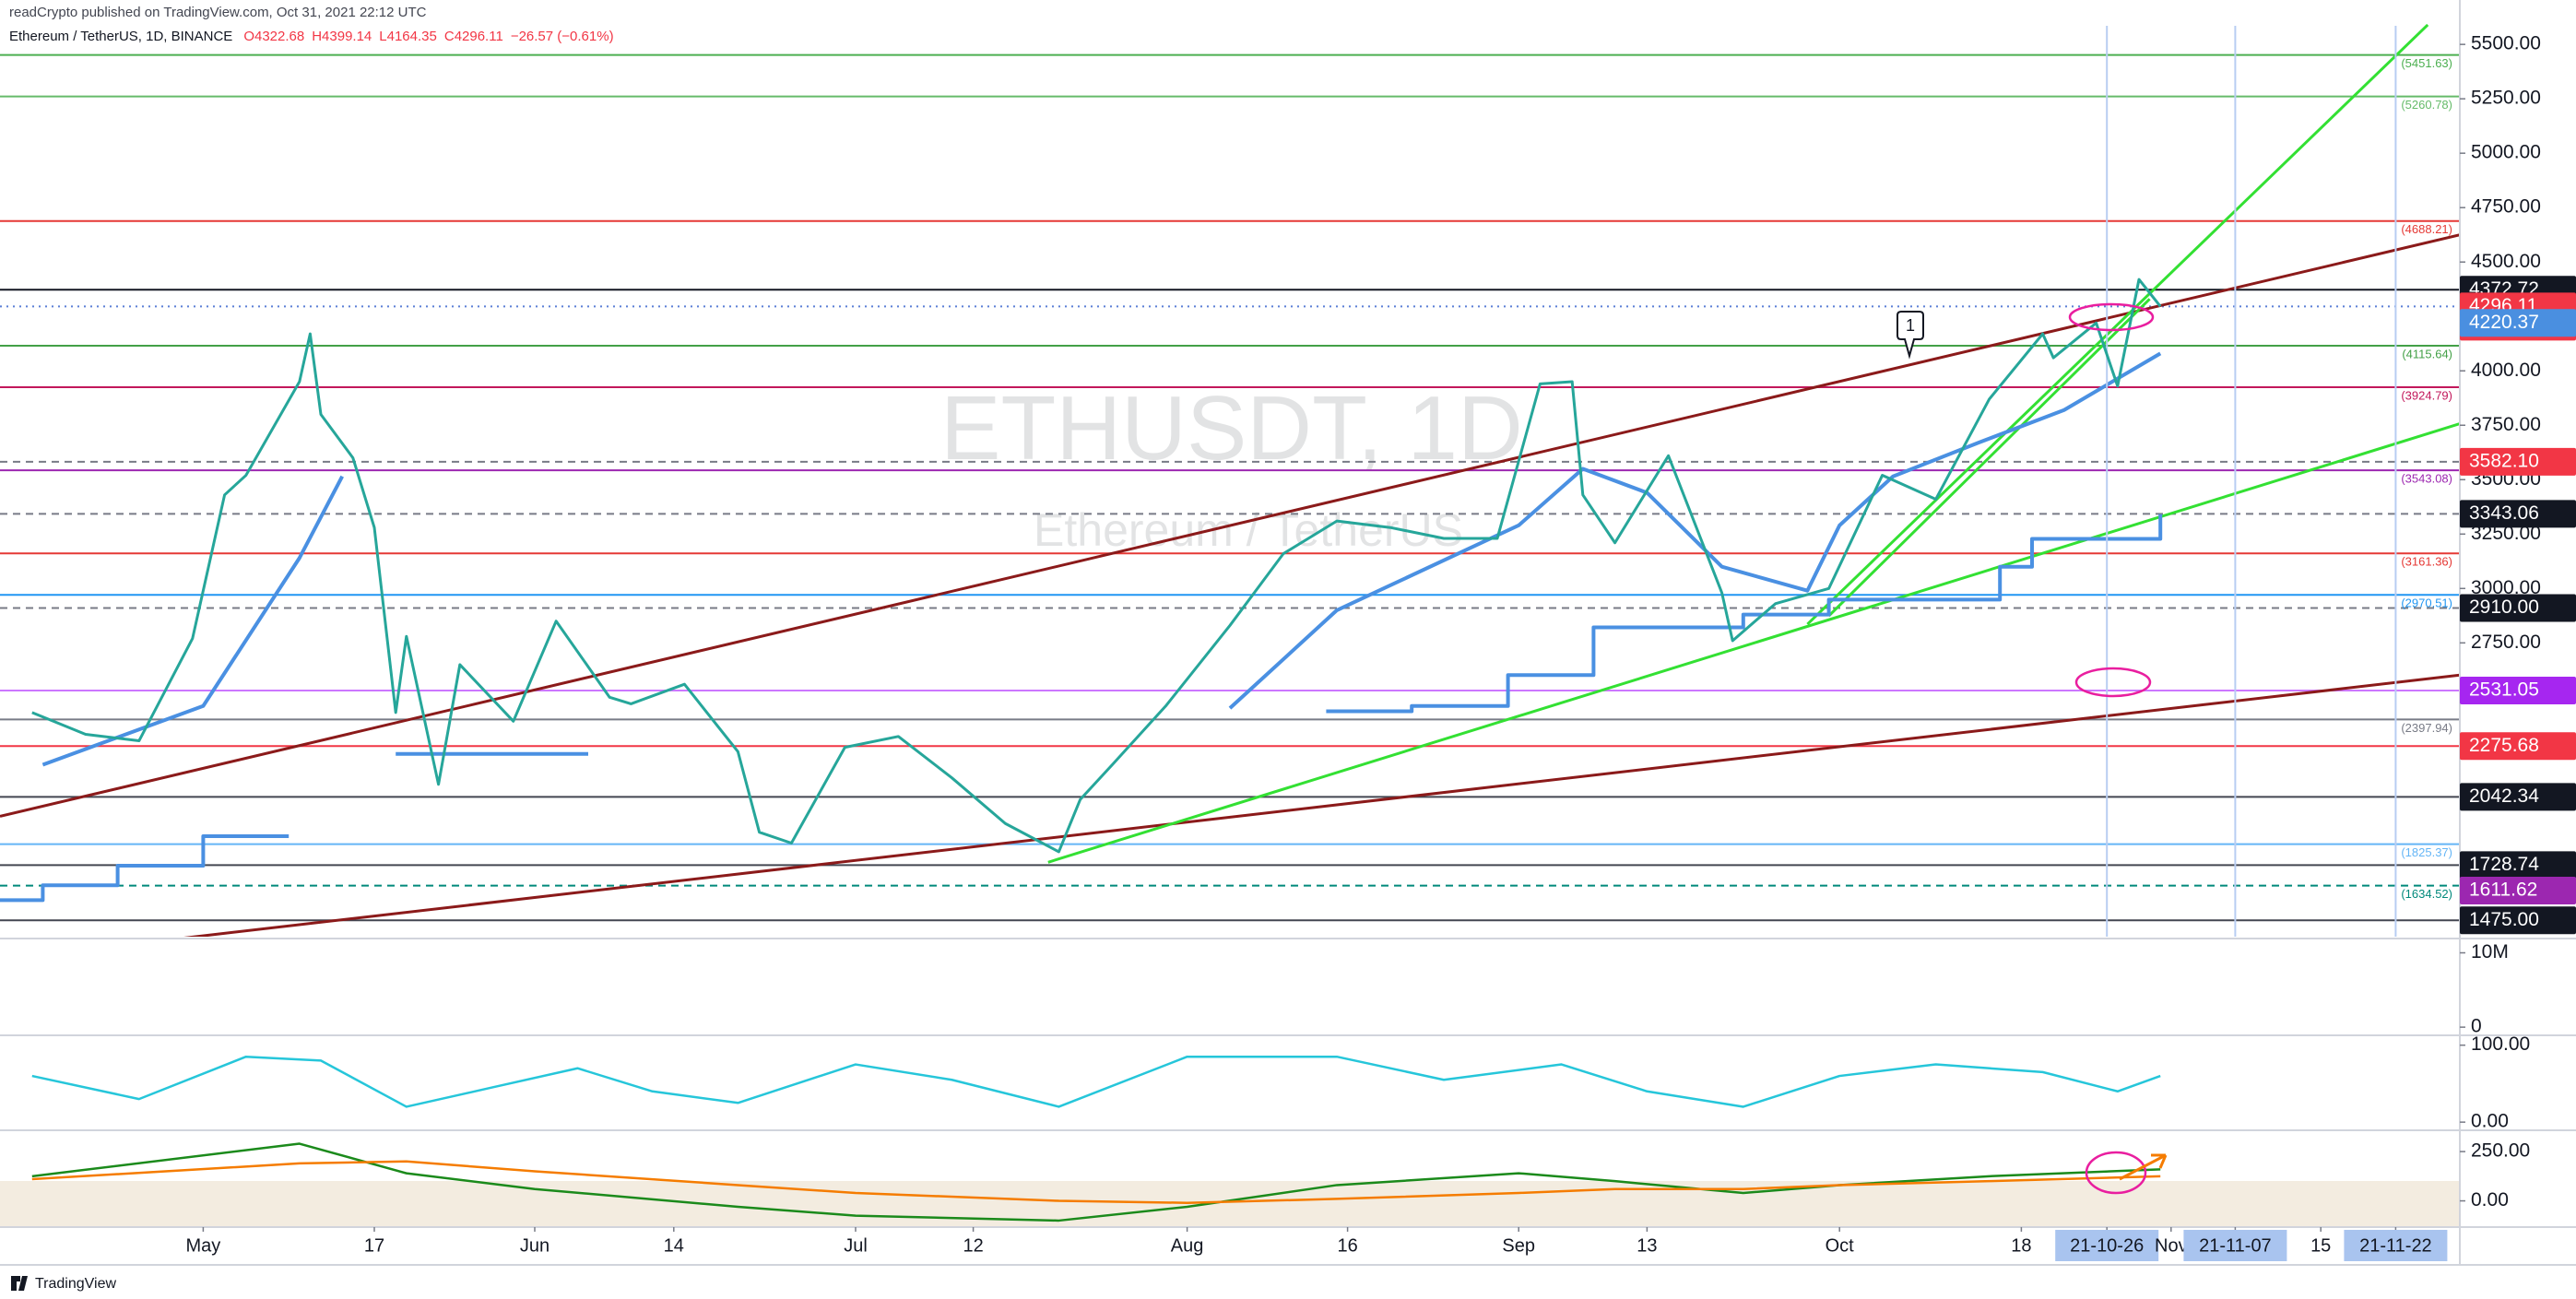 Image resolution: width=2576 pixels, height=1299 pixels. What do you see at coordinates (2426, 105) in the screenshot?
I see `level-label: (5260.78)` at bounding box center [2426, 105].